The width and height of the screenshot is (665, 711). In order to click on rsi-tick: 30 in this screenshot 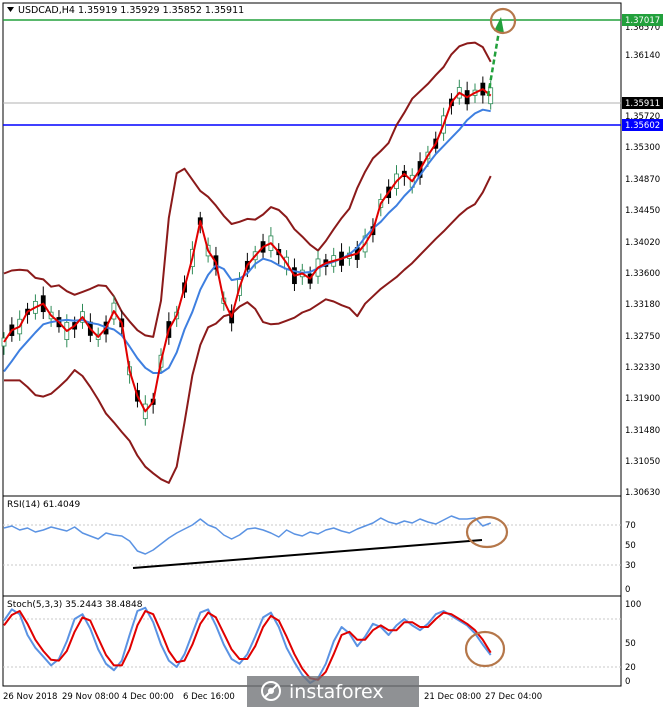, I will do `click(630, 566)`.